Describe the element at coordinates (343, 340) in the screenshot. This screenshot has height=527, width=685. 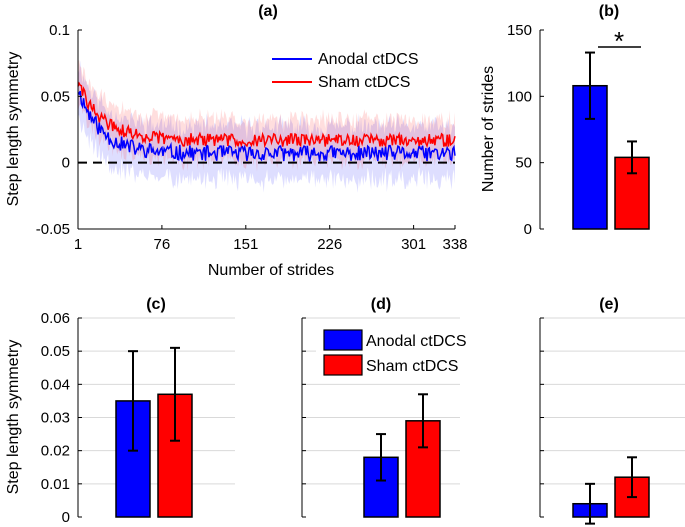
I see `legend-anodal-swatch` at that location.